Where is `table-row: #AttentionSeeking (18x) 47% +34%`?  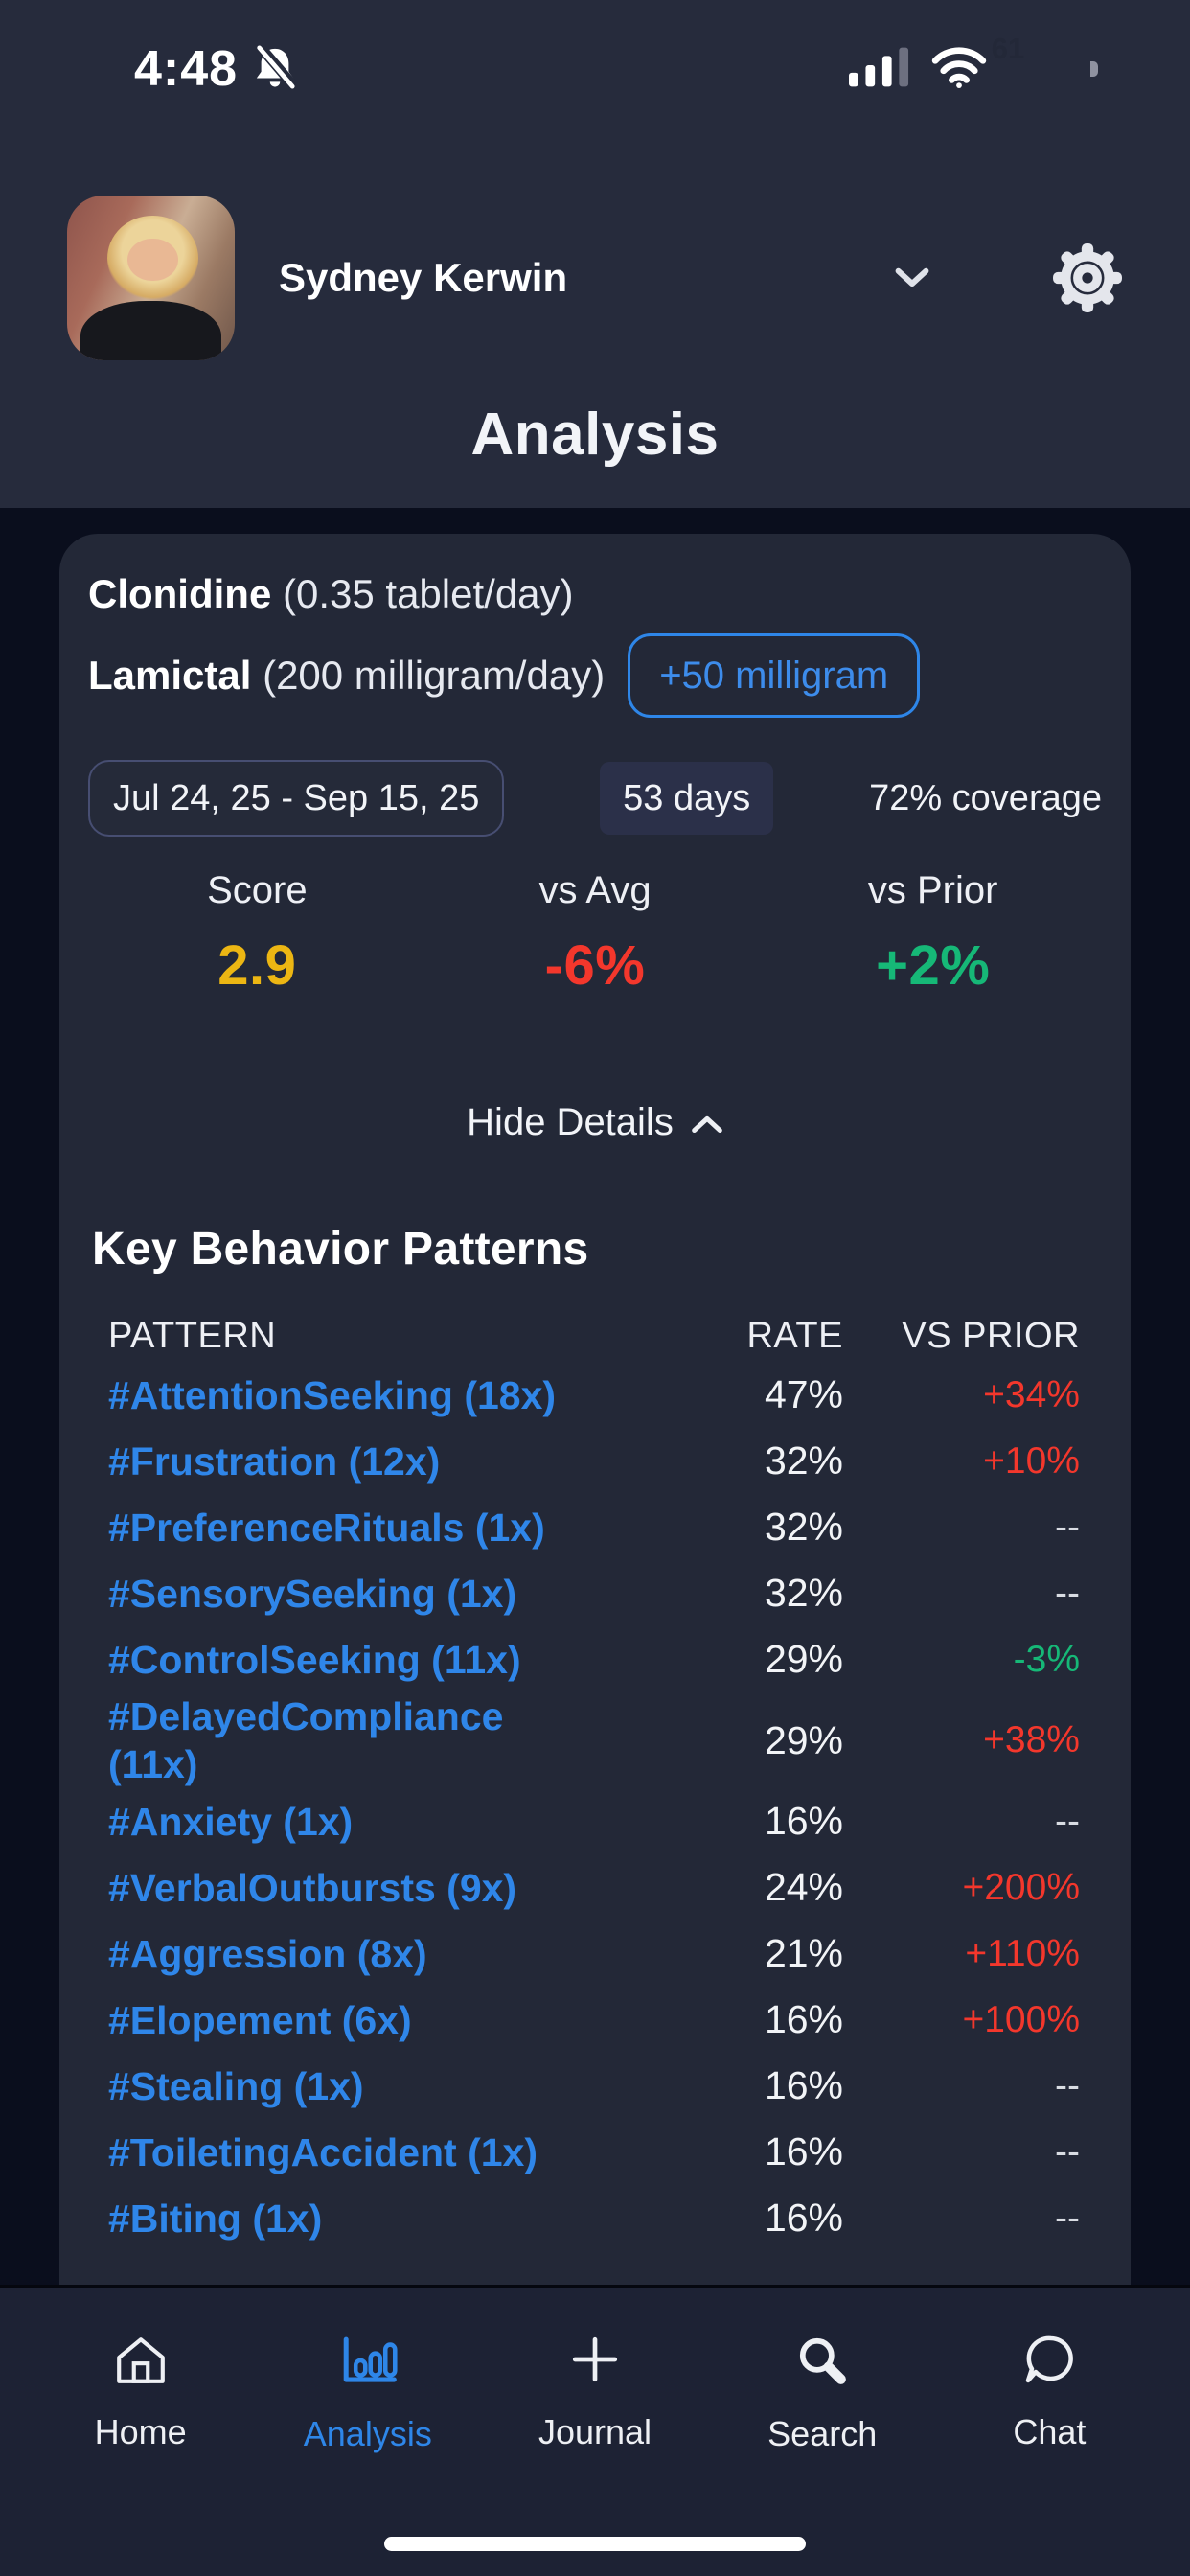
table-row: #AttentionSeeking (18x) 47% +34% is located at coordinates (594, 1395).